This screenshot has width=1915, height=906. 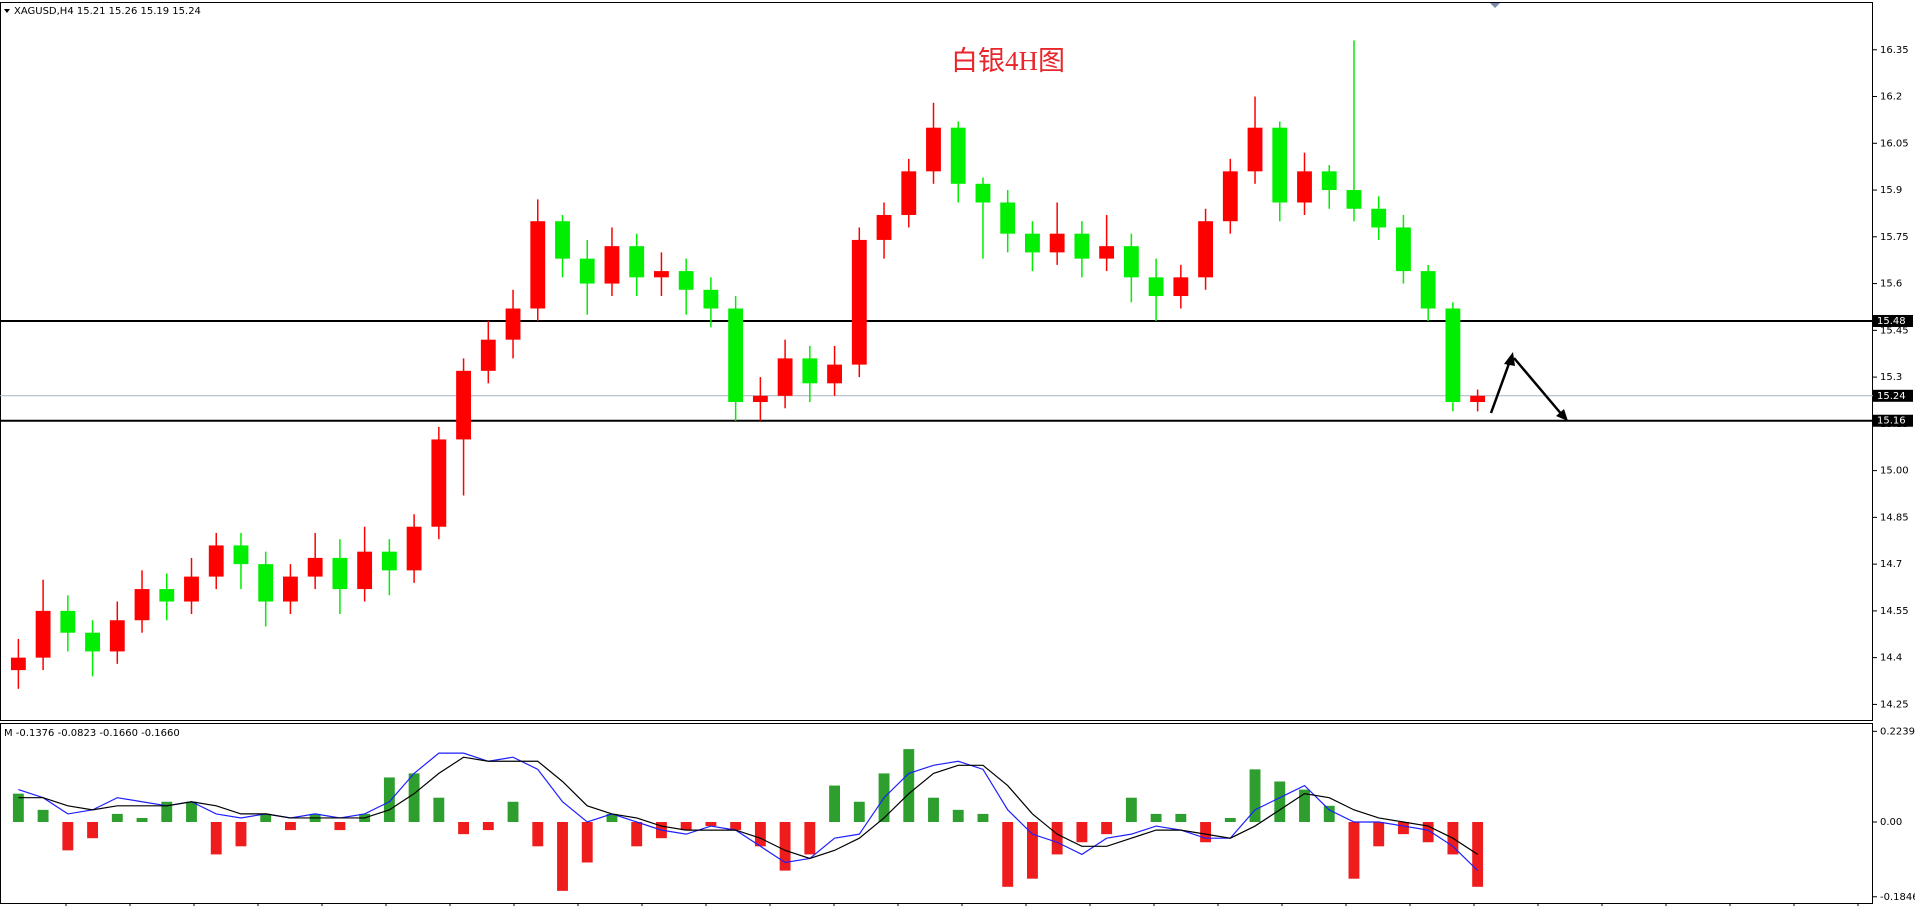 I want to click on shift-marker, so click(x=1495, y=5).